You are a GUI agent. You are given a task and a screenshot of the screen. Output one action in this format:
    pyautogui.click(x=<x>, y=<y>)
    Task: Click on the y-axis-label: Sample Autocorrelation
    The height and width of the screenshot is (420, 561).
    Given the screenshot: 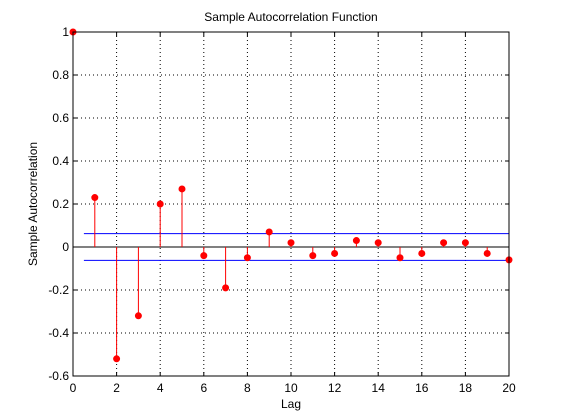 What is the action you would take?
    pyautogui.click(x=33, y=204)
    